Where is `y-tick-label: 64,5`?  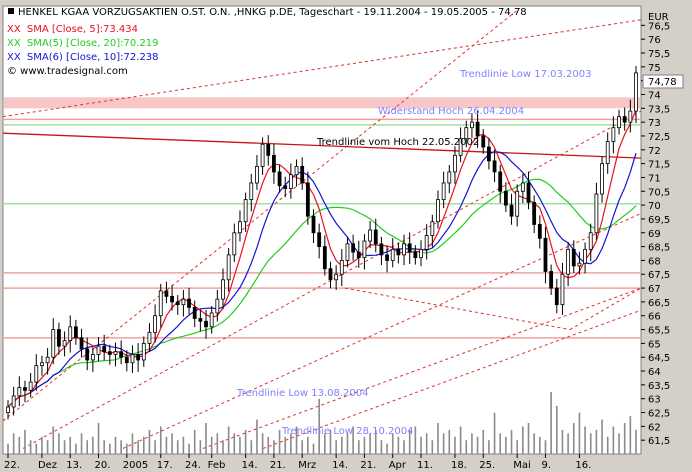 y-tick-label: 64,5 is located at coordinates (659, 358).